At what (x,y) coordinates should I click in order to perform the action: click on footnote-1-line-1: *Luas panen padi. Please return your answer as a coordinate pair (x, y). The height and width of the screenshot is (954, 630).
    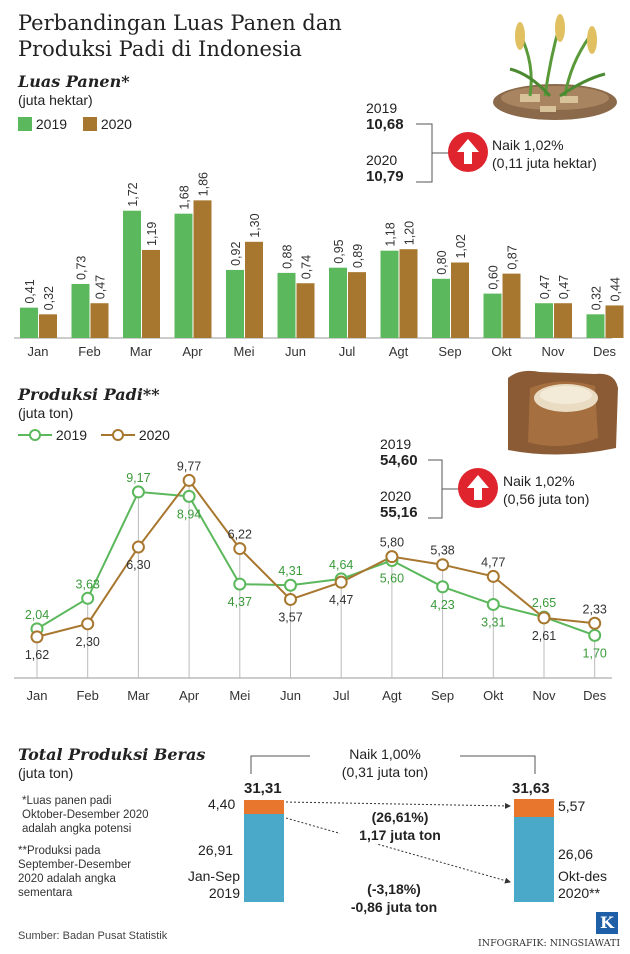
    Looking at the image, I should click on (67, 801).